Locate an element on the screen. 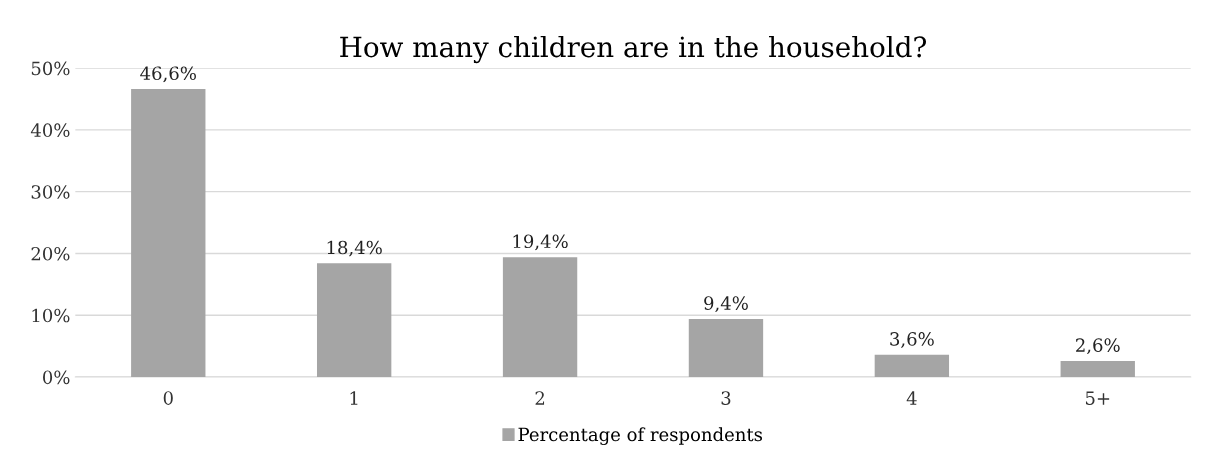  x-tick-label: 4 is located at coordinates (911, 398).